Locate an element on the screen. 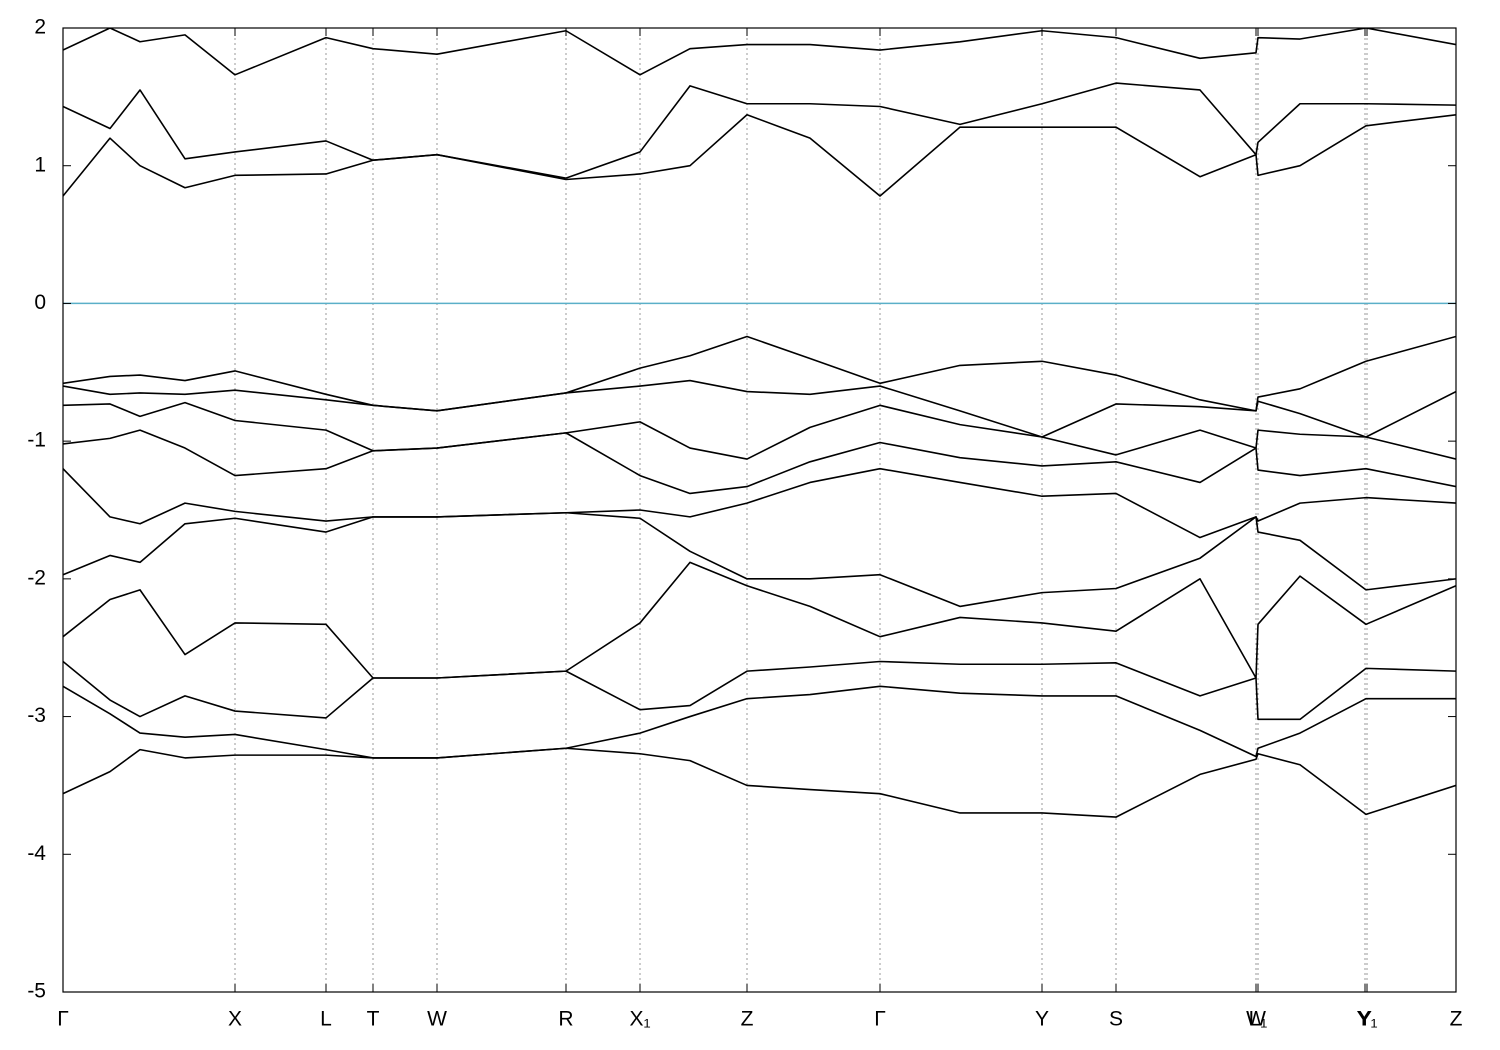 The image size is (1500, 1050). x-tick-label: L is located at coordinates (326, 1019).